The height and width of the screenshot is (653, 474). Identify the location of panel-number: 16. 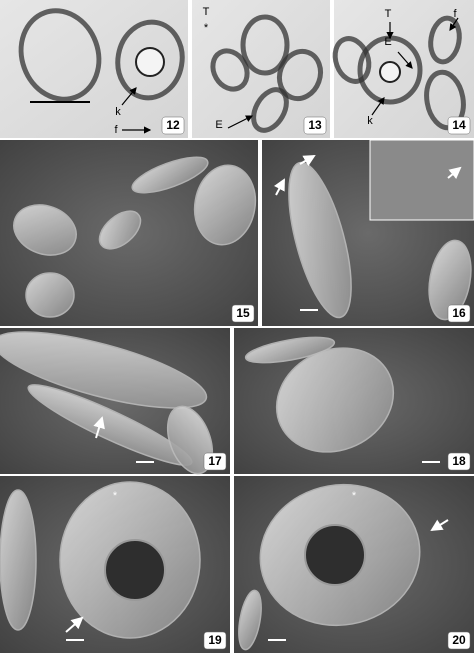
(459, 313).